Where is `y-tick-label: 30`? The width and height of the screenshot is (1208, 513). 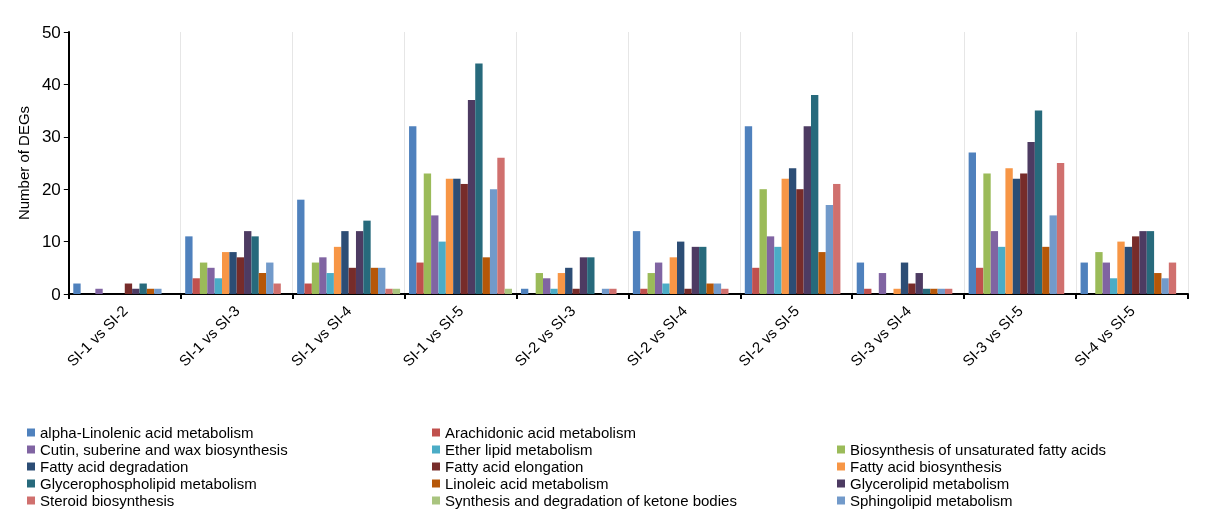 y-tick-label: 30 is located at coordinates (51, 137).